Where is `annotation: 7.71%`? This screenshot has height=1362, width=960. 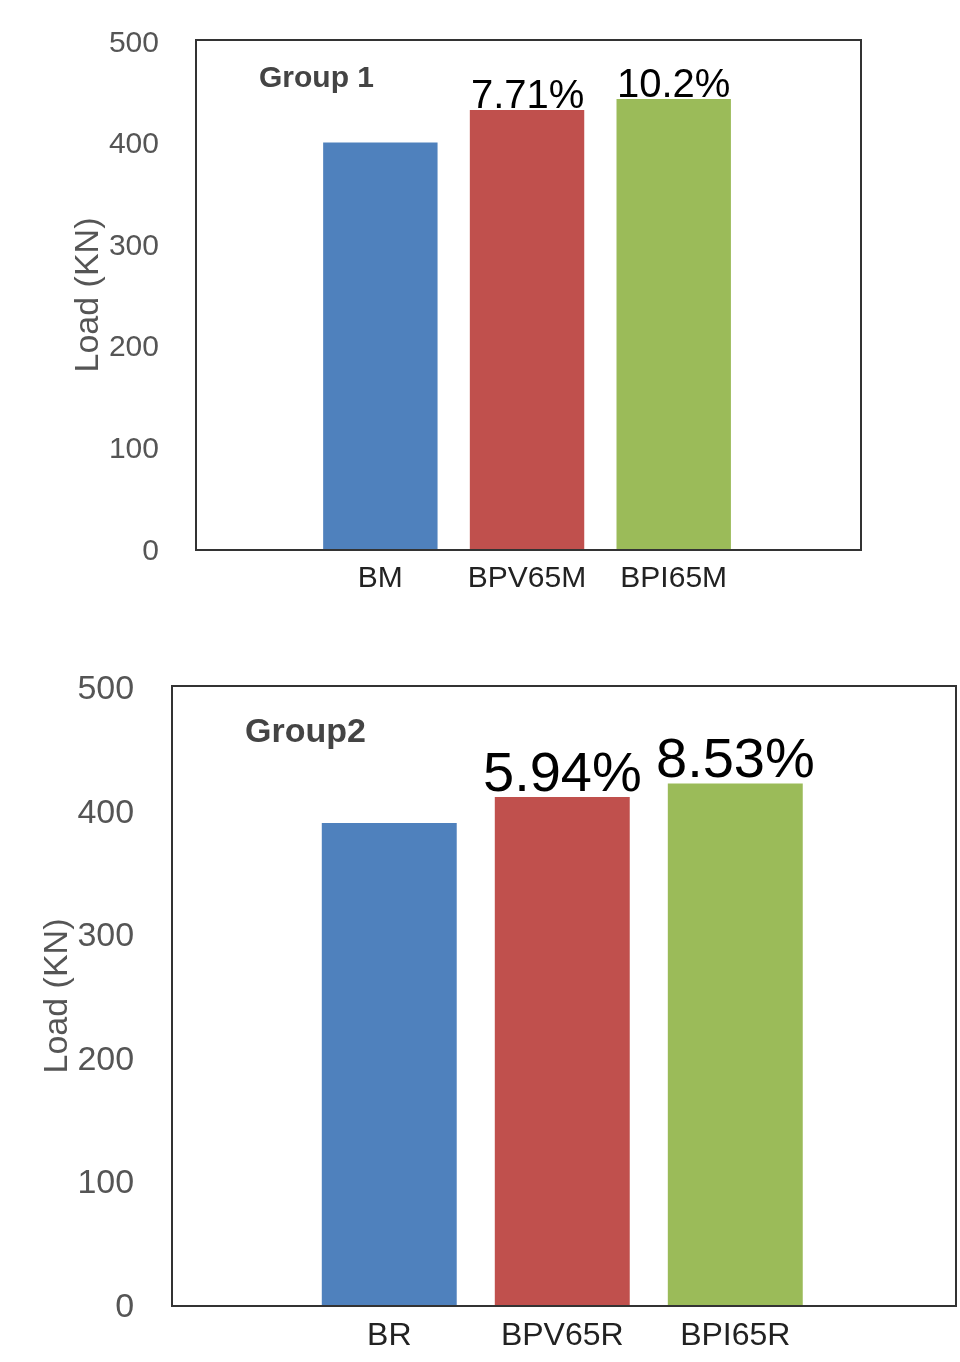 annotation: 7.71% is located at coordinates (528, 94).